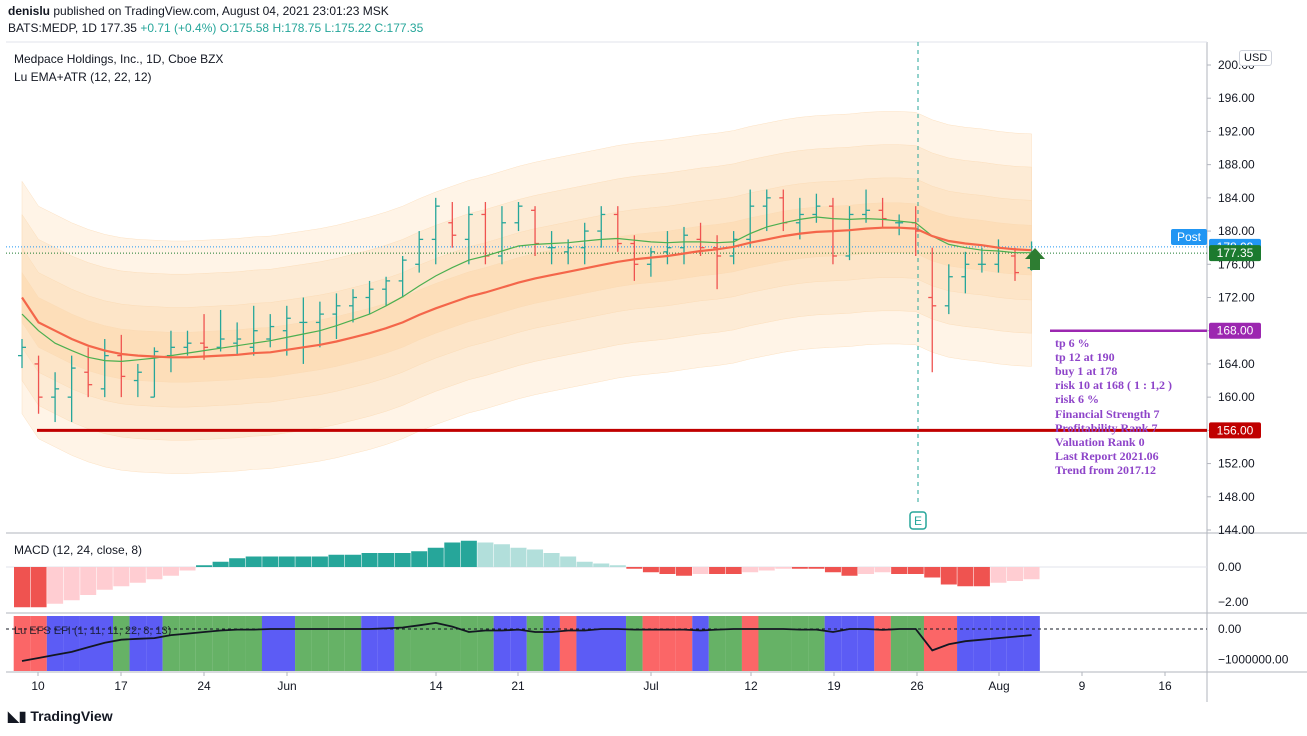  Describe the element at coordinates (29, 11) in the screenshot. I see `publisher-name: denislu` at that location.